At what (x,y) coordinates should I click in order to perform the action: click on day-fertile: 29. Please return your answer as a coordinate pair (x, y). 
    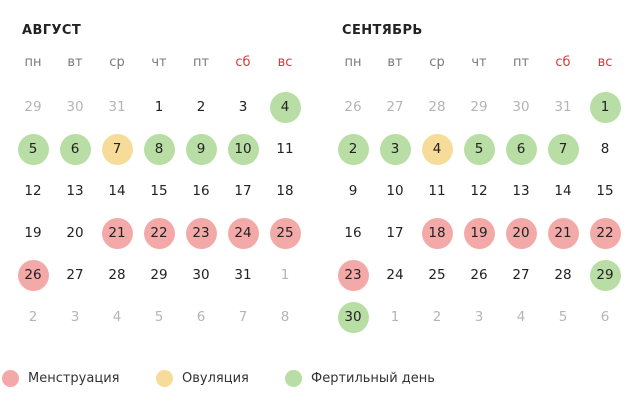
    Looking at the image, I should click on (605, 275).